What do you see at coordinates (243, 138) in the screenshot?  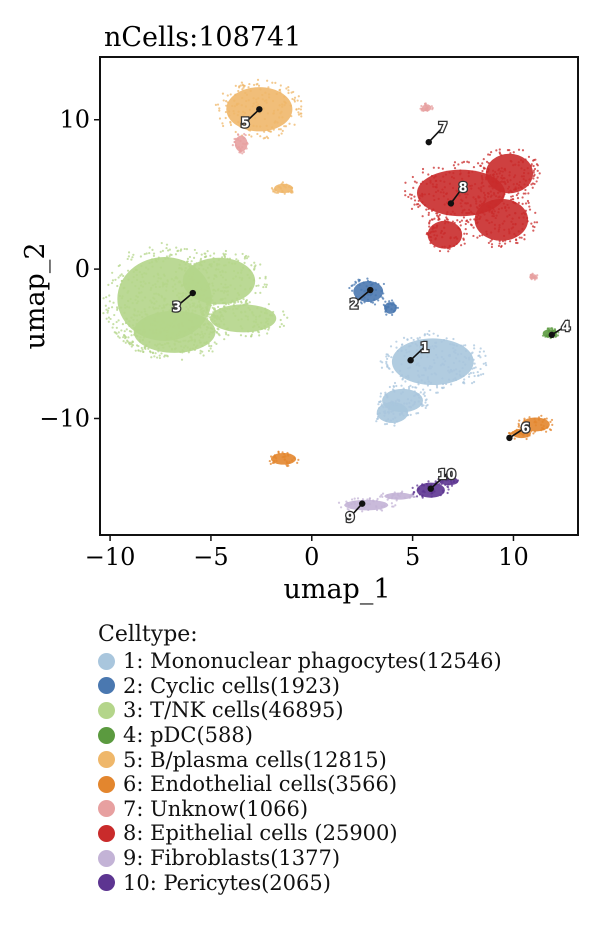 I see `cluster-7-point` at bounding box center [243, 138].